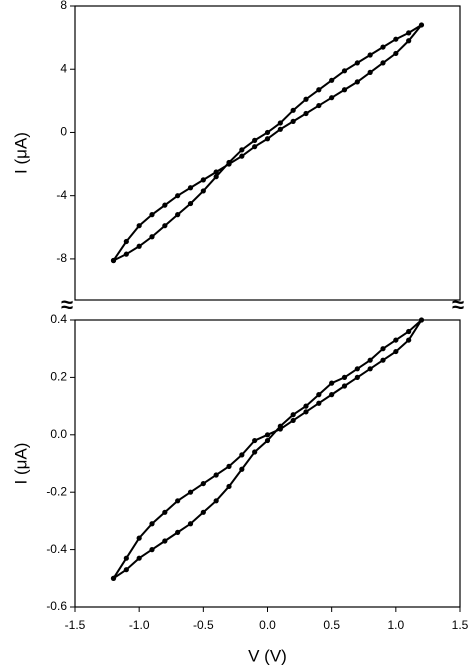 The height and width of the screenshot is (671, 474). I want to click on axis-break: ≈, so click(458, 304).